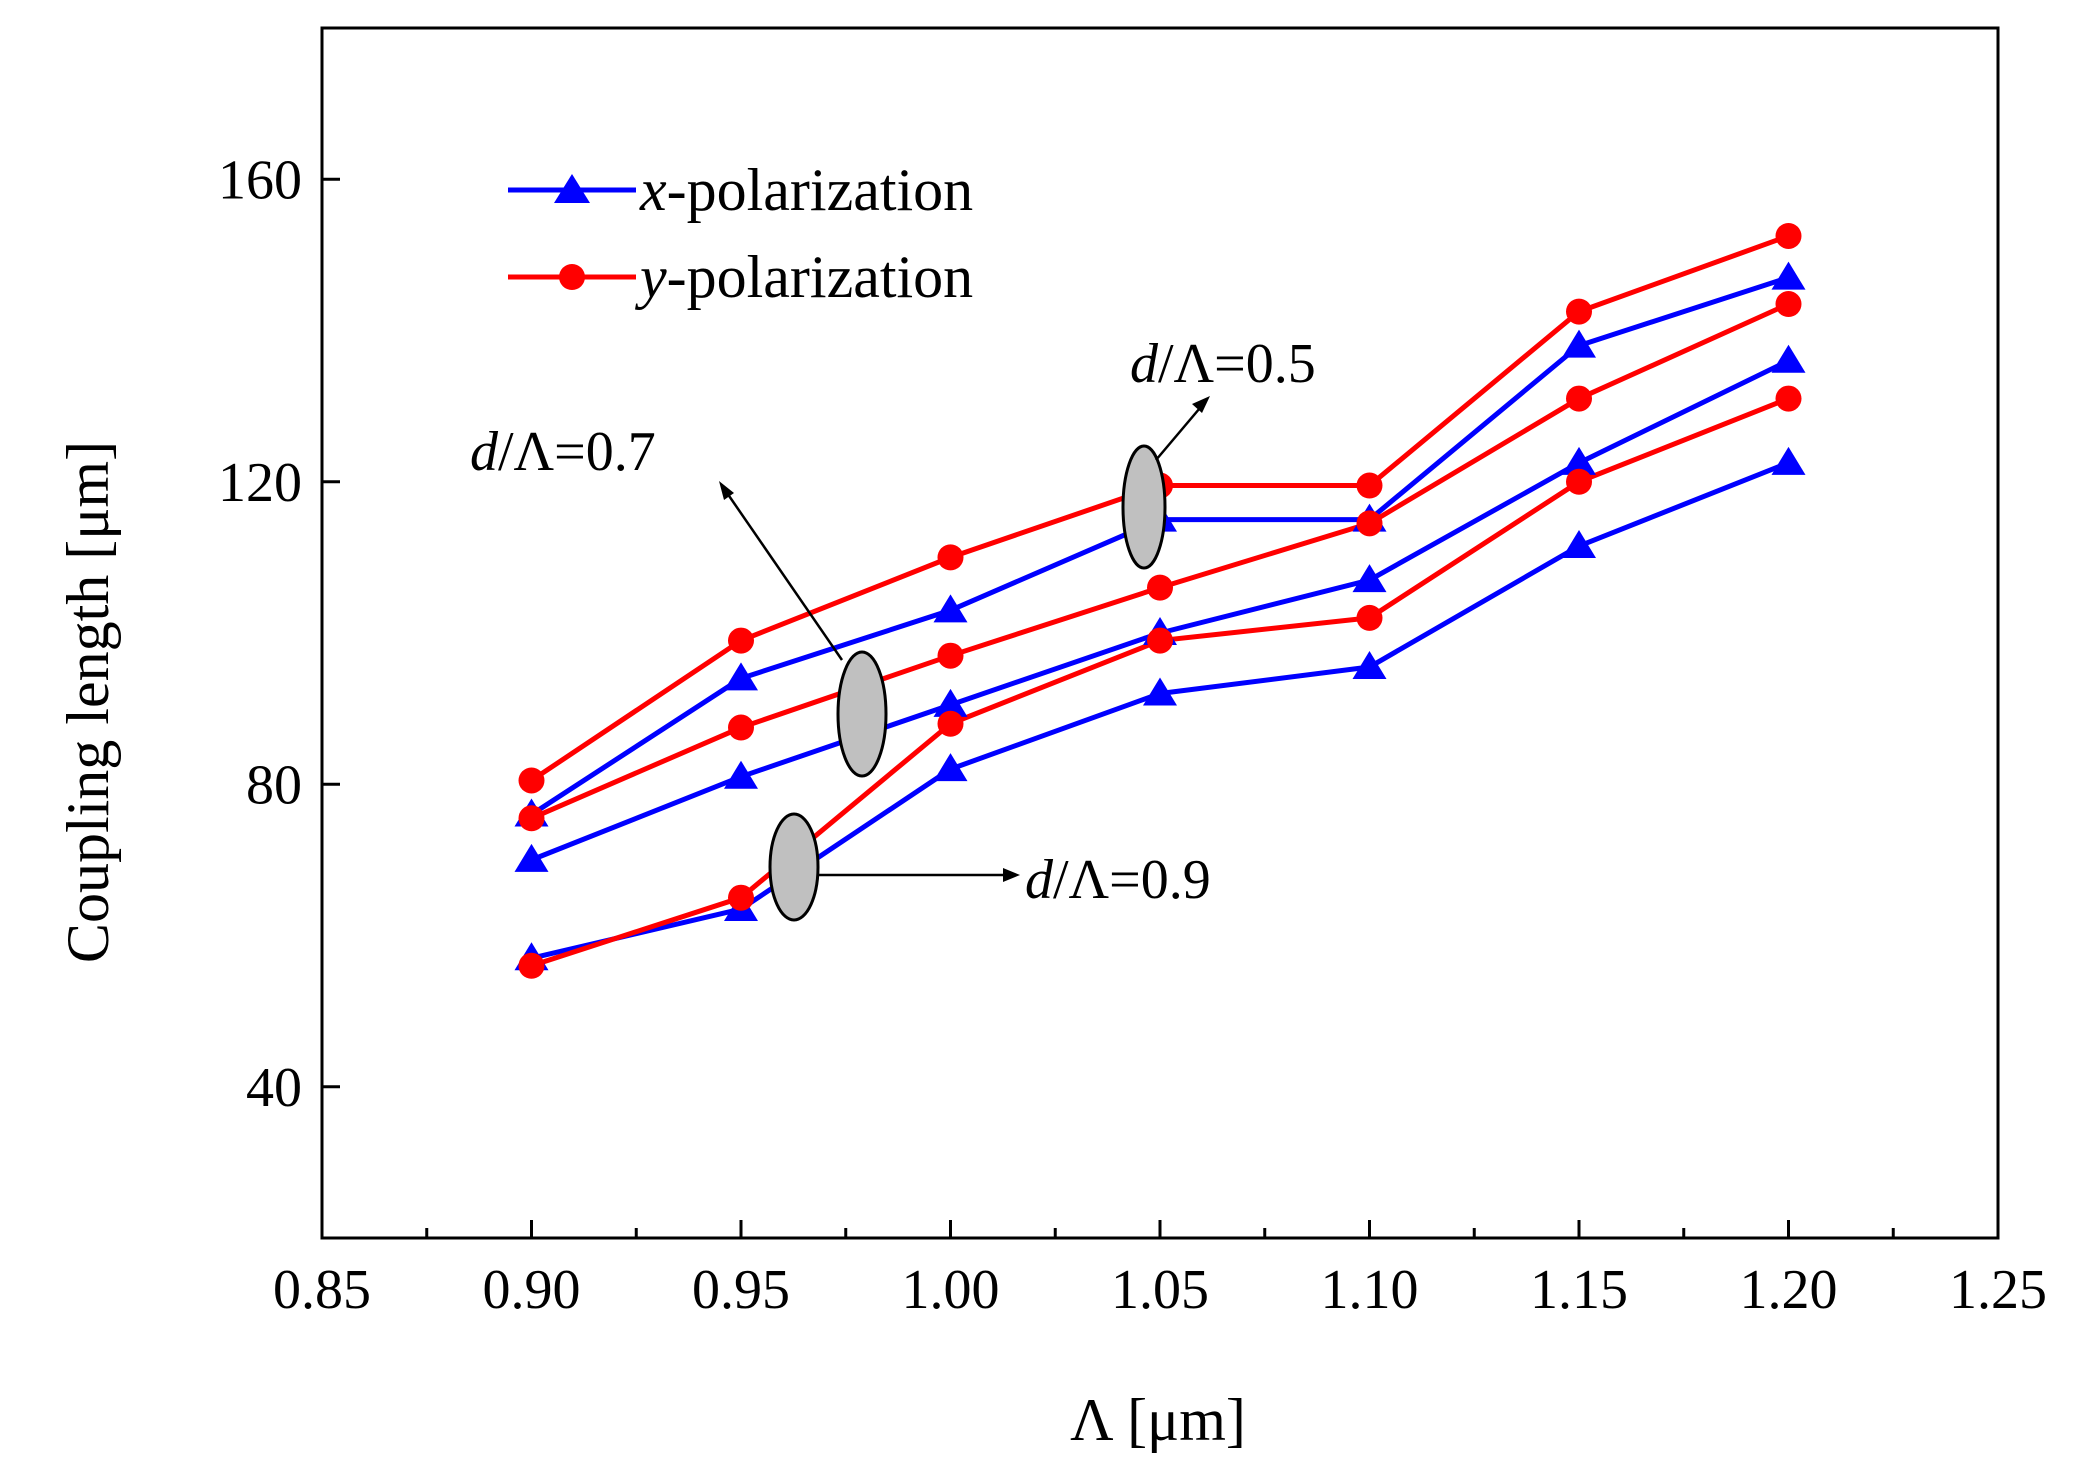  I want to click on group-ellipse-0.9, so click(794, 867).